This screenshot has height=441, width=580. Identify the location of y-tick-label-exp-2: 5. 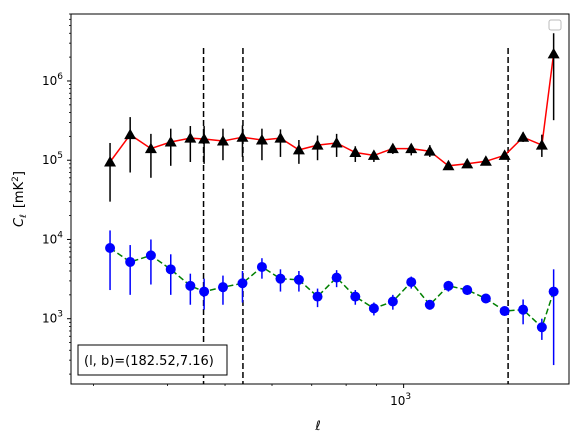
(60, 156).